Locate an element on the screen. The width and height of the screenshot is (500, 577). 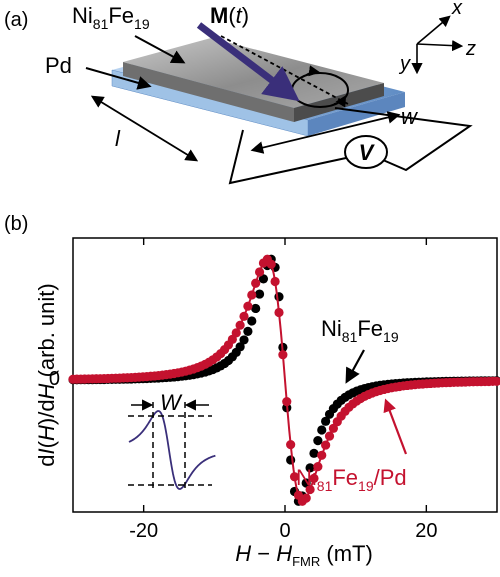
x-tick-label: -20 is located at coordinates (143, 531).